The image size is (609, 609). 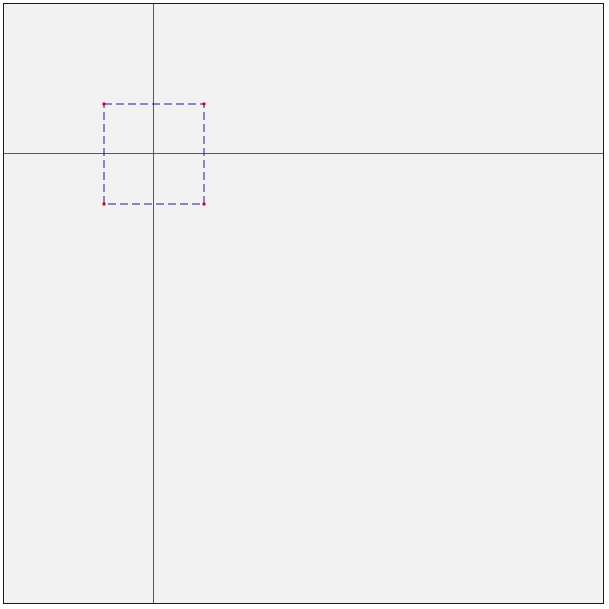 What do you see at coordinates (154, 154) in the screenshot?
I see `selection-rectangle` at bounding box center [154, 154].